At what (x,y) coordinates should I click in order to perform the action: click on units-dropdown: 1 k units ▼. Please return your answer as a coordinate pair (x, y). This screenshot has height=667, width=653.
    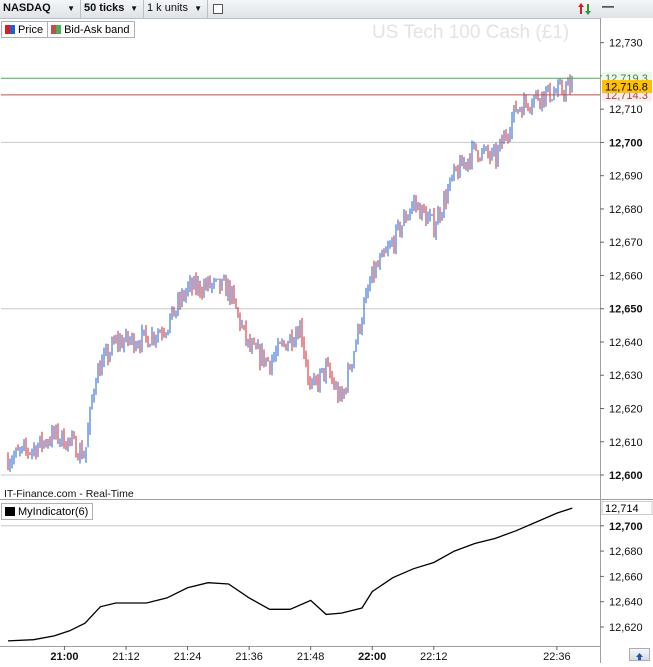
    Looking at the image, I should click on (176, 9).